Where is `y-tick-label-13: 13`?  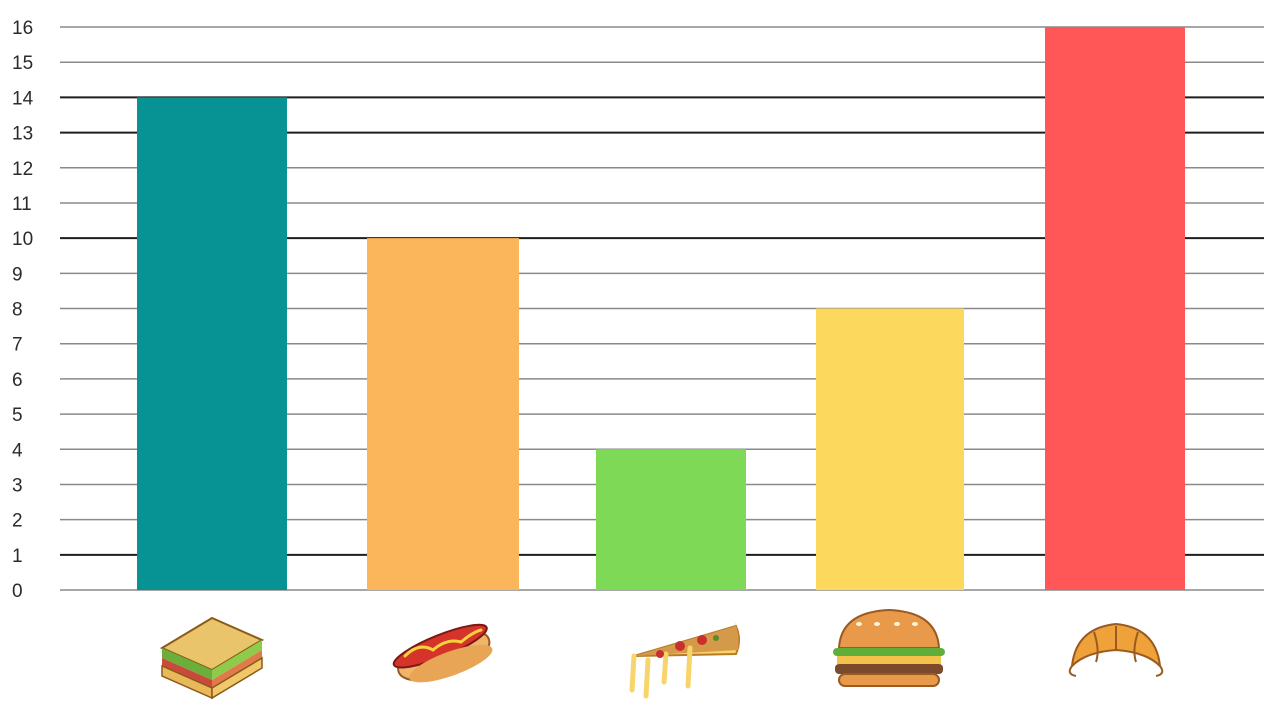 y-tick-label-13: 13 is located at coordinates (22, 134).